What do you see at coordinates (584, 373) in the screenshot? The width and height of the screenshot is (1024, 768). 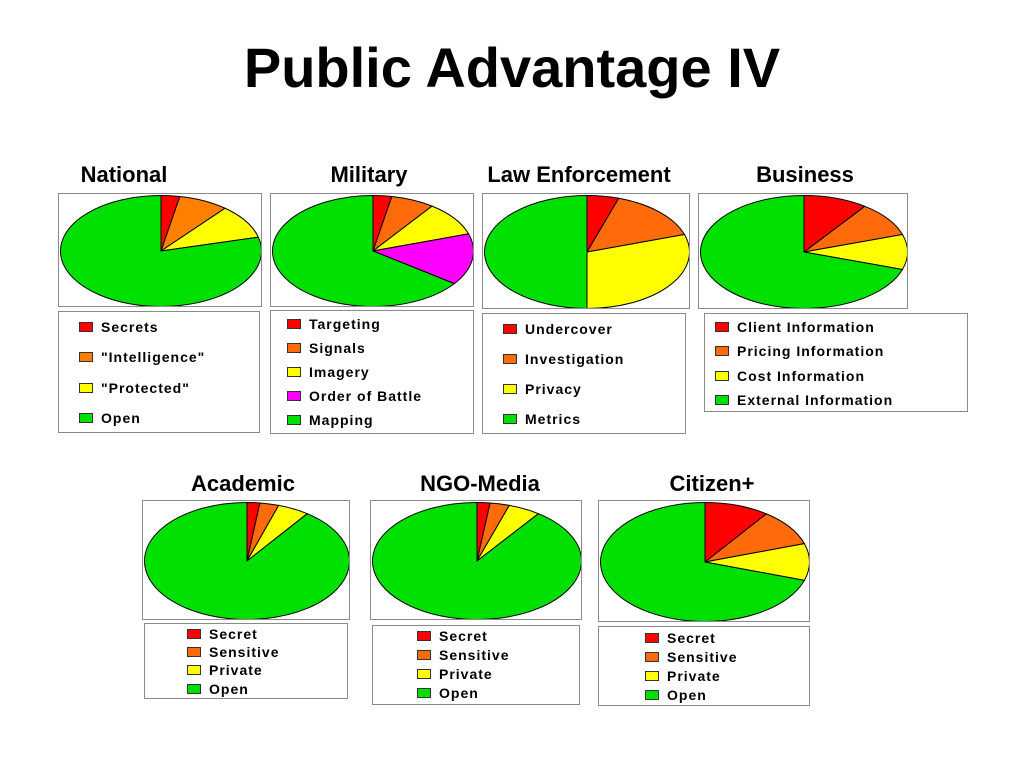 I see `legend-law-enforcement: Undercover Investigation Privacy Metrics` at bounding box center [584, 373].